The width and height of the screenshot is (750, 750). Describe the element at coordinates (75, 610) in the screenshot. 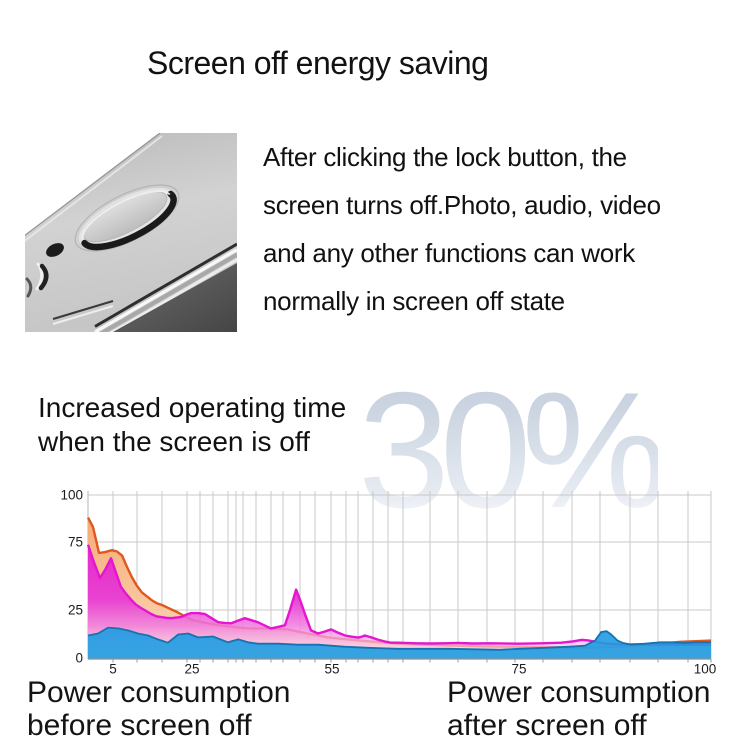

I see `y-tick-label: 25` at that location.